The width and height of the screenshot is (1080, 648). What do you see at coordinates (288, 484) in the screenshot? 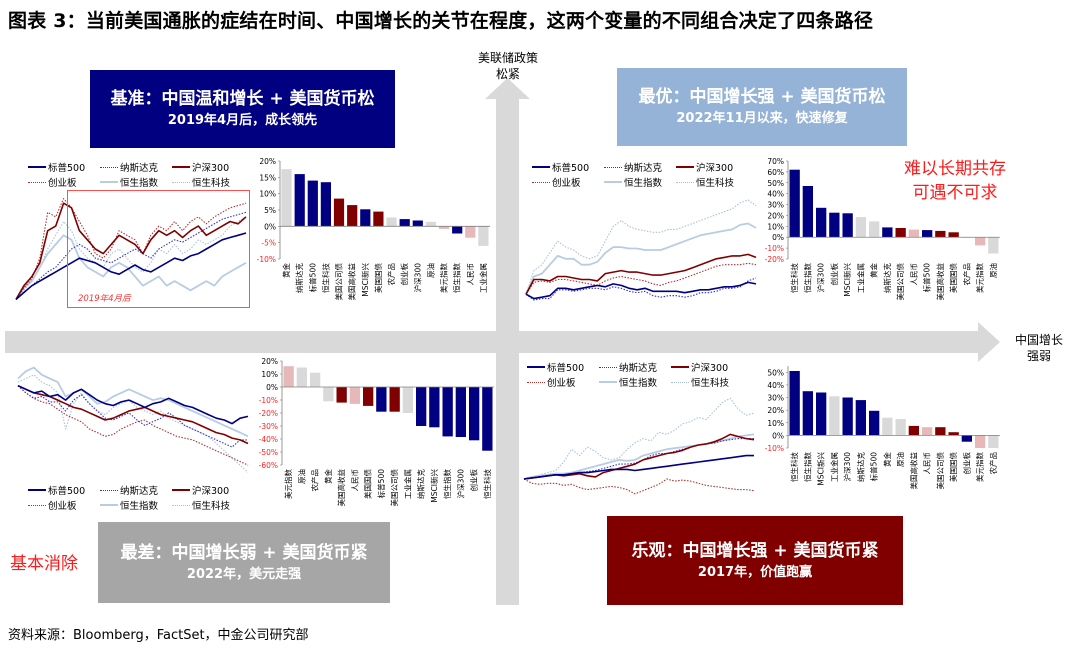
I see `category-label: 美元指数` at bounding box center [288, 484].